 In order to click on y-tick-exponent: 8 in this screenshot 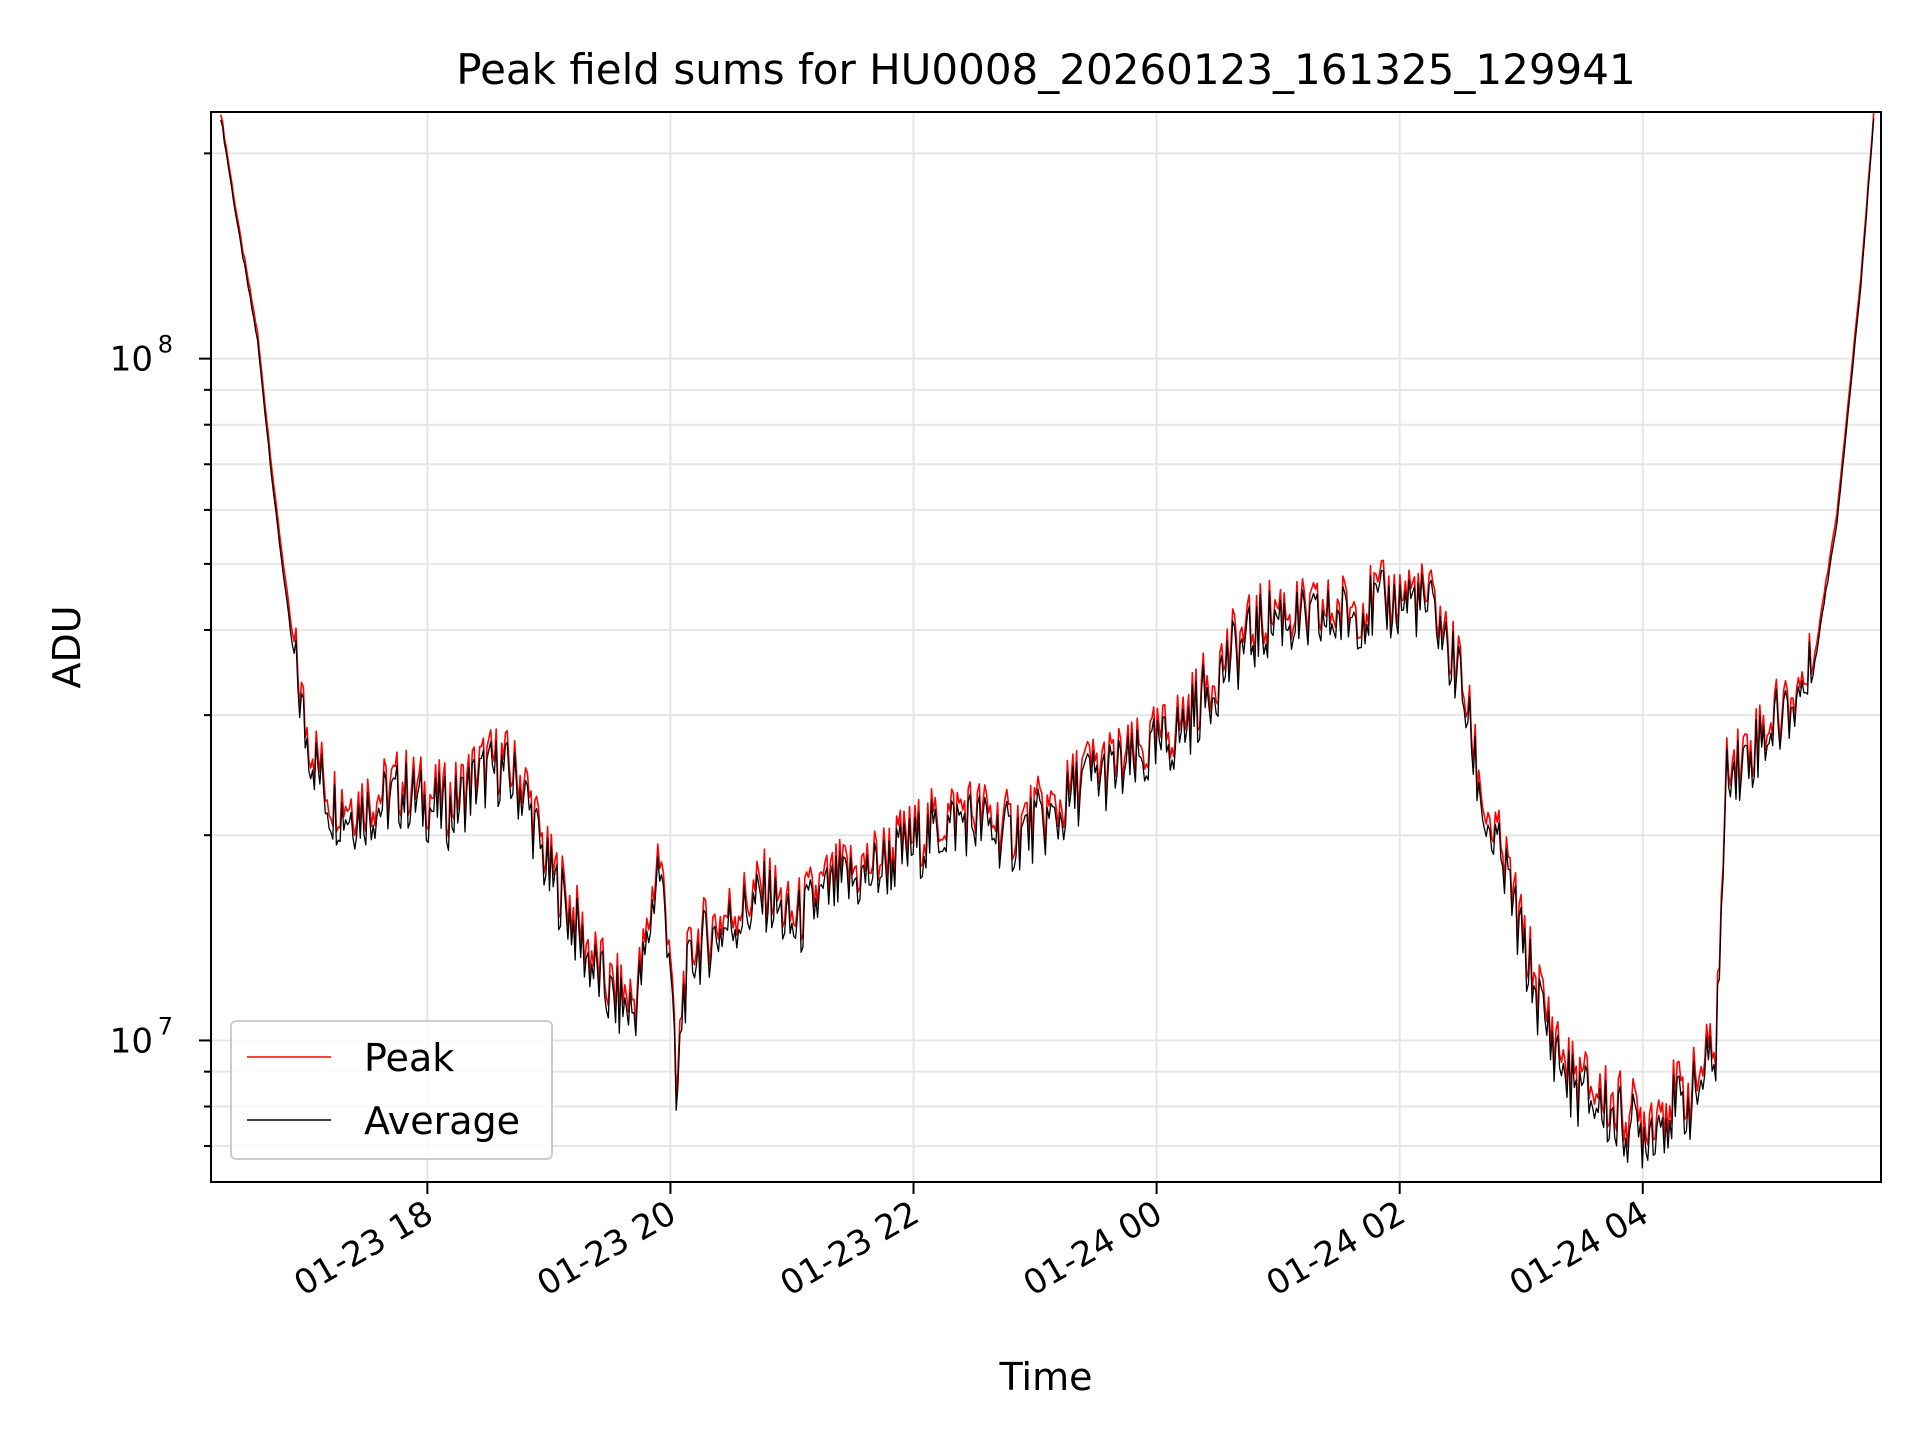, I will do `click(165, 345)`.